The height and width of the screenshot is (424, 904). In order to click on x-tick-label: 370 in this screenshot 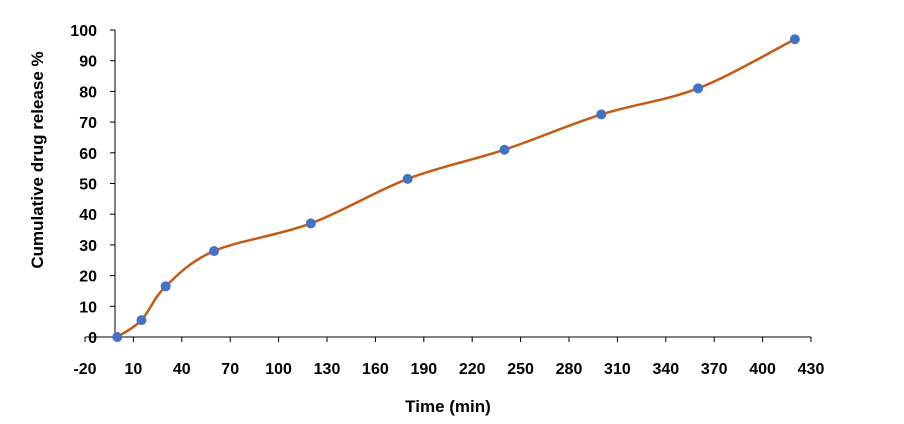, I will do `click(714, 369)`.